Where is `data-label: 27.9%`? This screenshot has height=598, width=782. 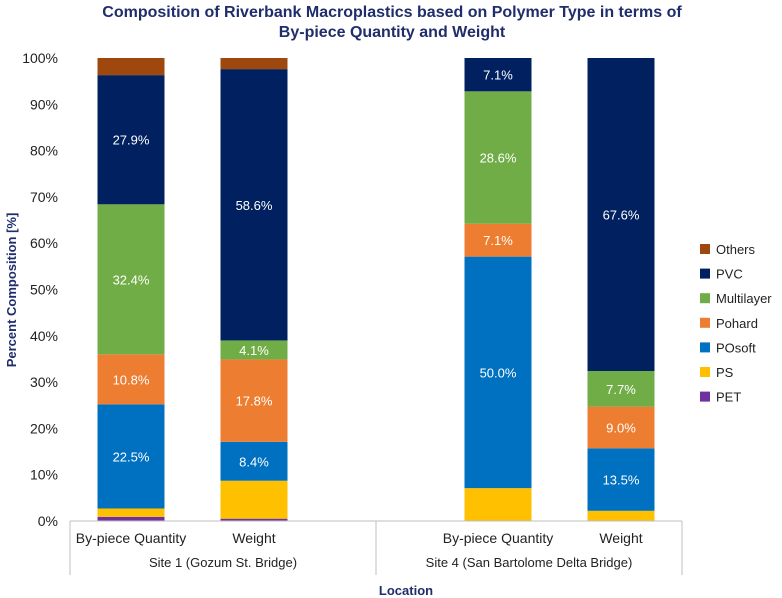 data-label: 27.9% is located at coordinates (131, 140).